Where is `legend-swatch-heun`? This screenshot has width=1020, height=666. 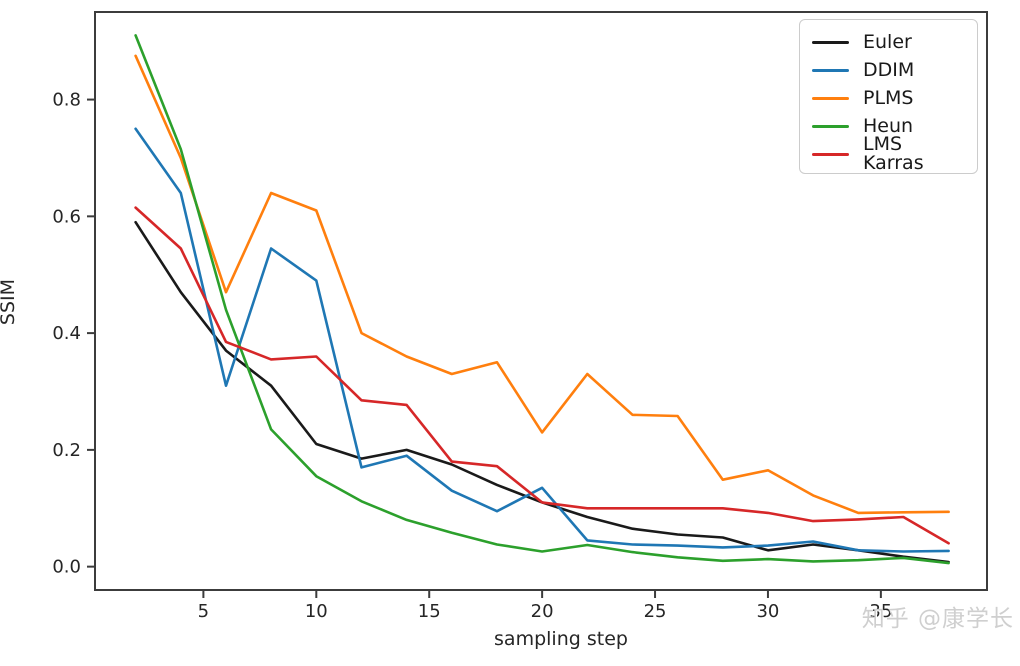
legend-swatch-heun is located at coordinates (830, 126).